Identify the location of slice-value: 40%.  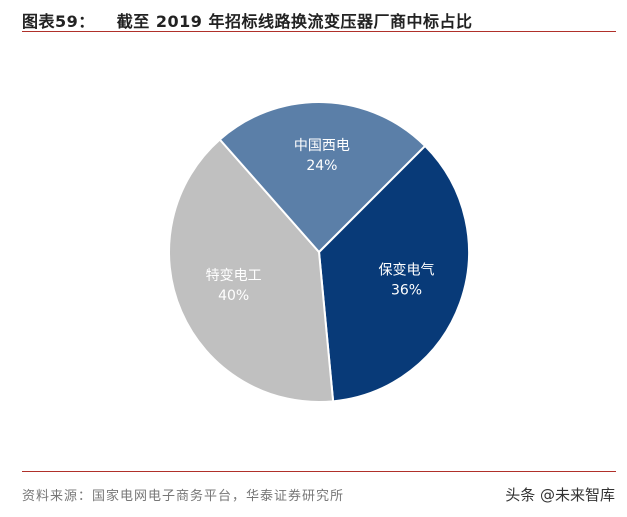
(233, 296).